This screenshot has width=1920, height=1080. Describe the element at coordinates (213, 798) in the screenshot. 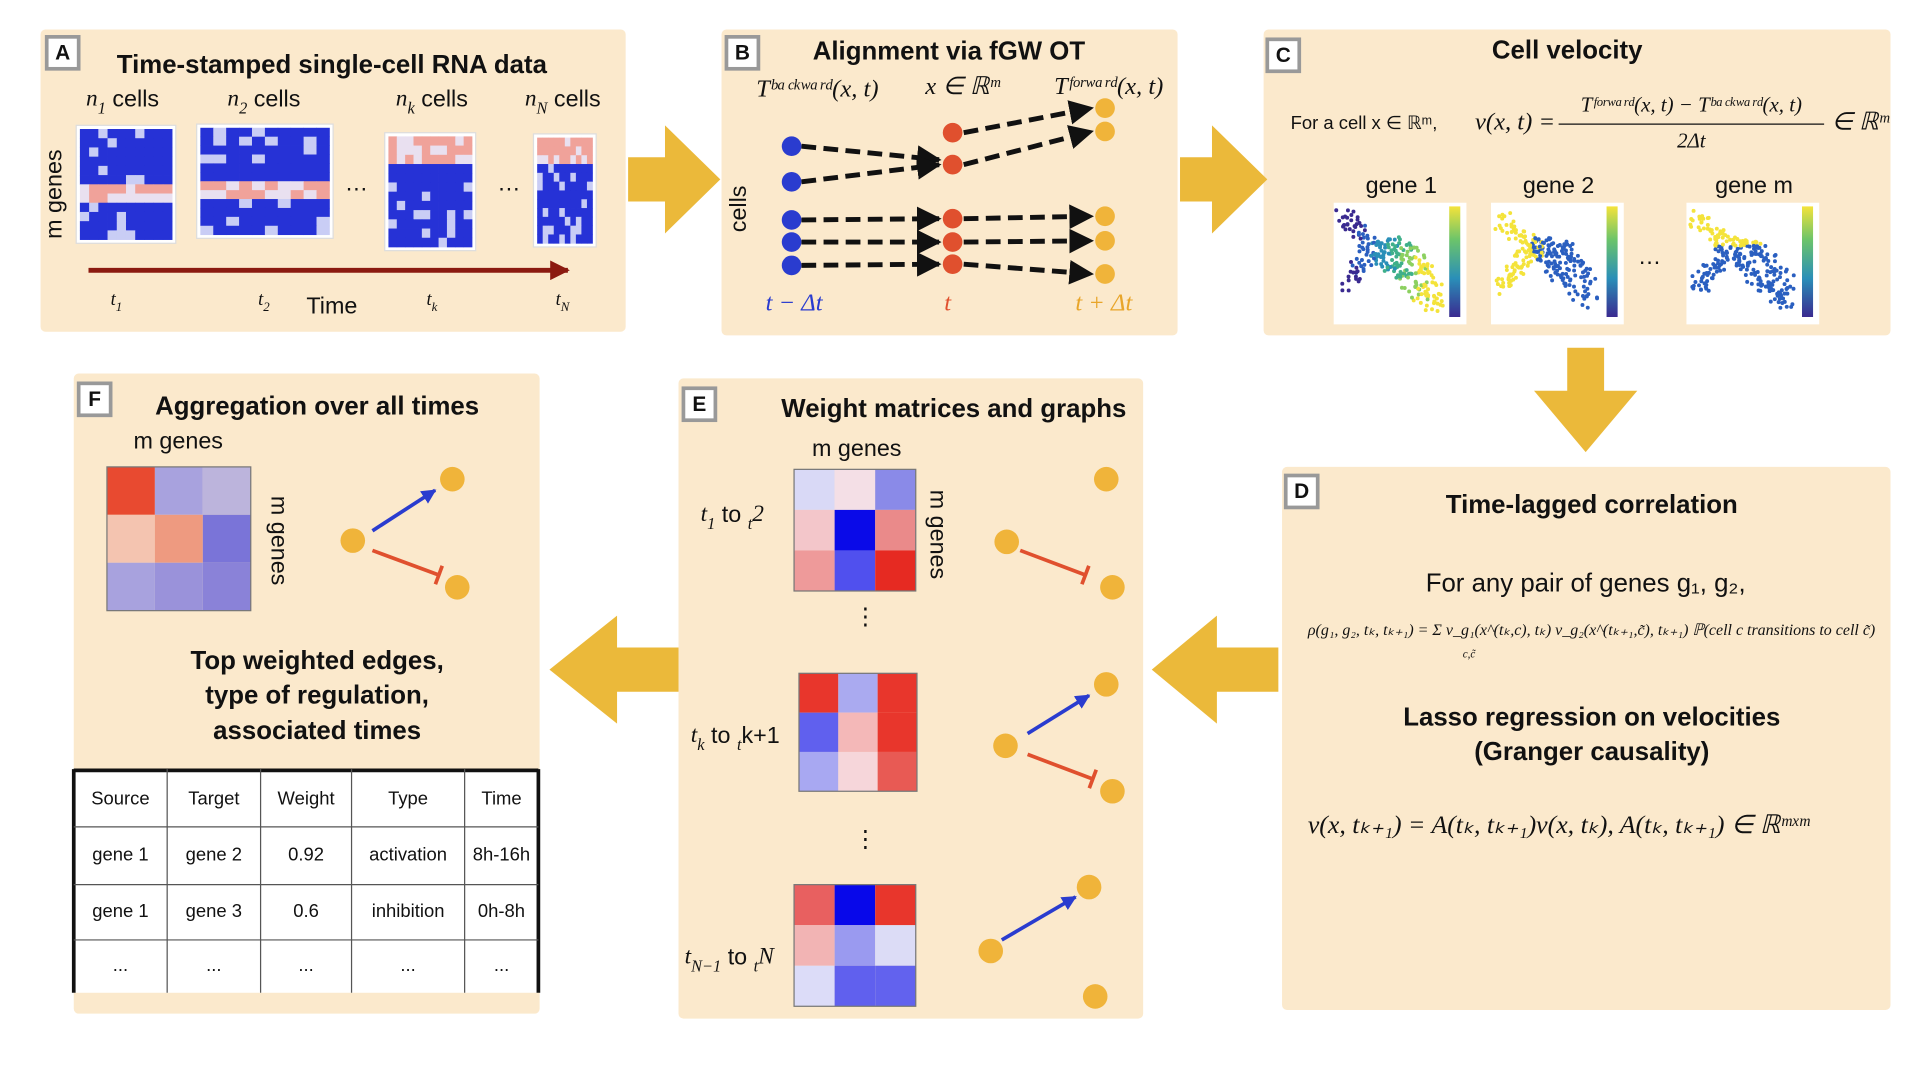

I see `table-header: Target` at that location.